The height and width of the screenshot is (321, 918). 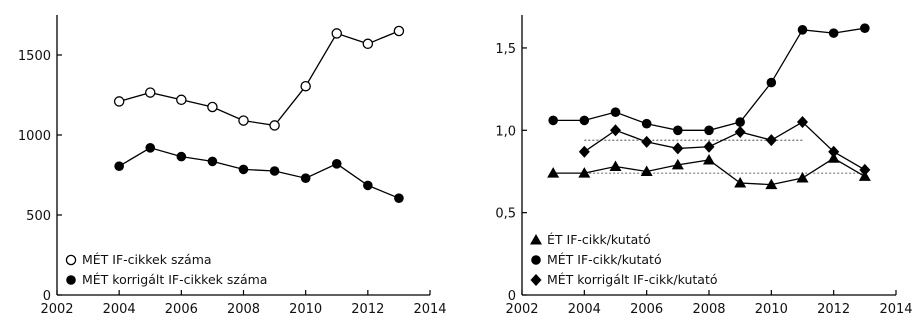 What do you see at coordinates (147, 259) in the screenshot?
I see `legend-label: MÉT IF-cikkek száma` at bounding box center [147, 259].